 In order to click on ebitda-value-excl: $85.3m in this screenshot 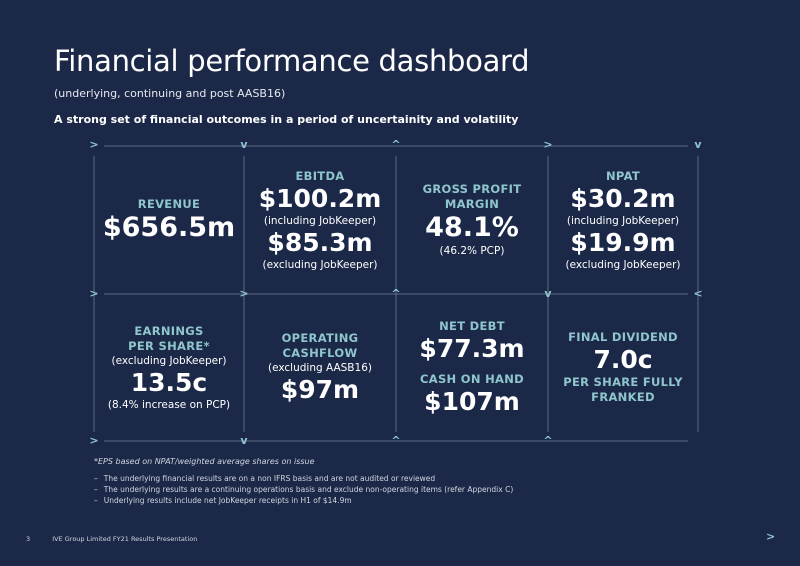, I will do `click(320, 242)`.